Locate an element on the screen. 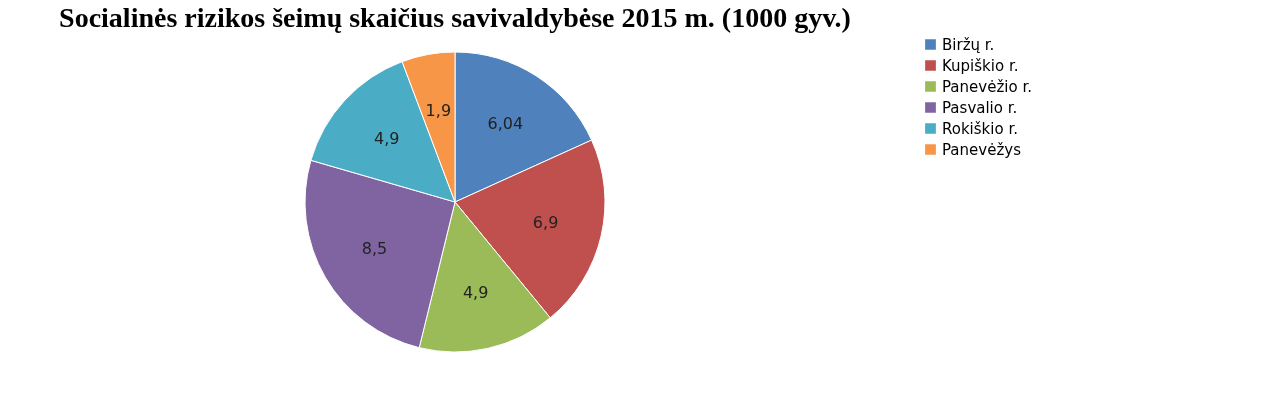  legend-label: Panevėžys is located at coordinates (982, 149).